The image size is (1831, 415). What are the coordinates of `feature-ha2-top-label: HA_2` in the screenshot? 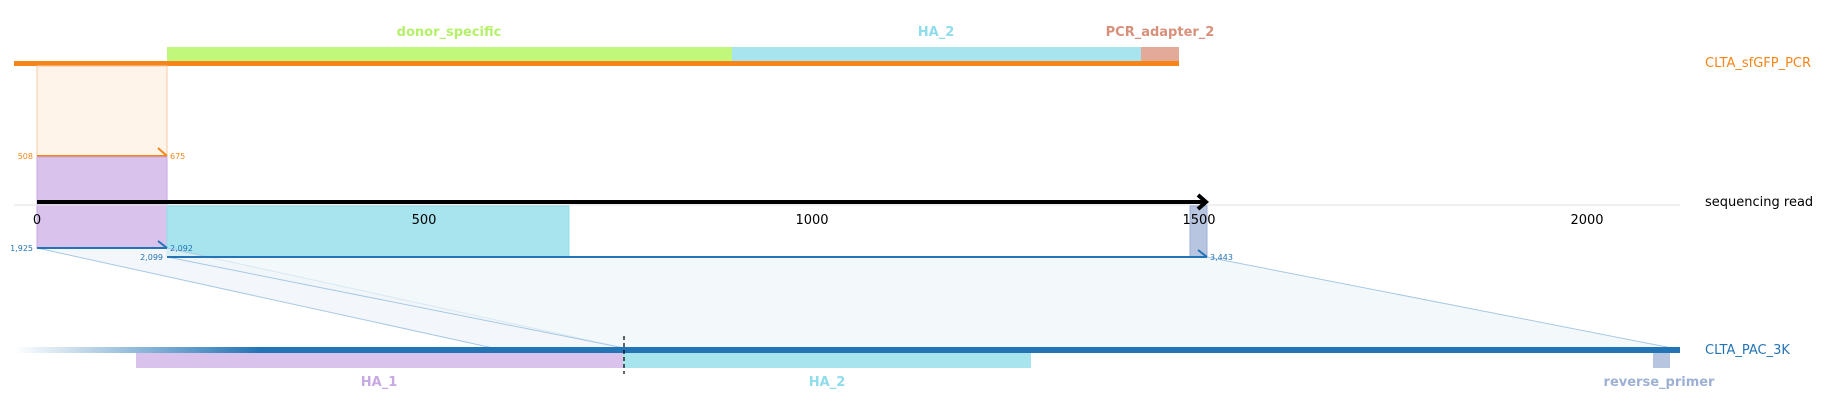 It's located at (936, 32).